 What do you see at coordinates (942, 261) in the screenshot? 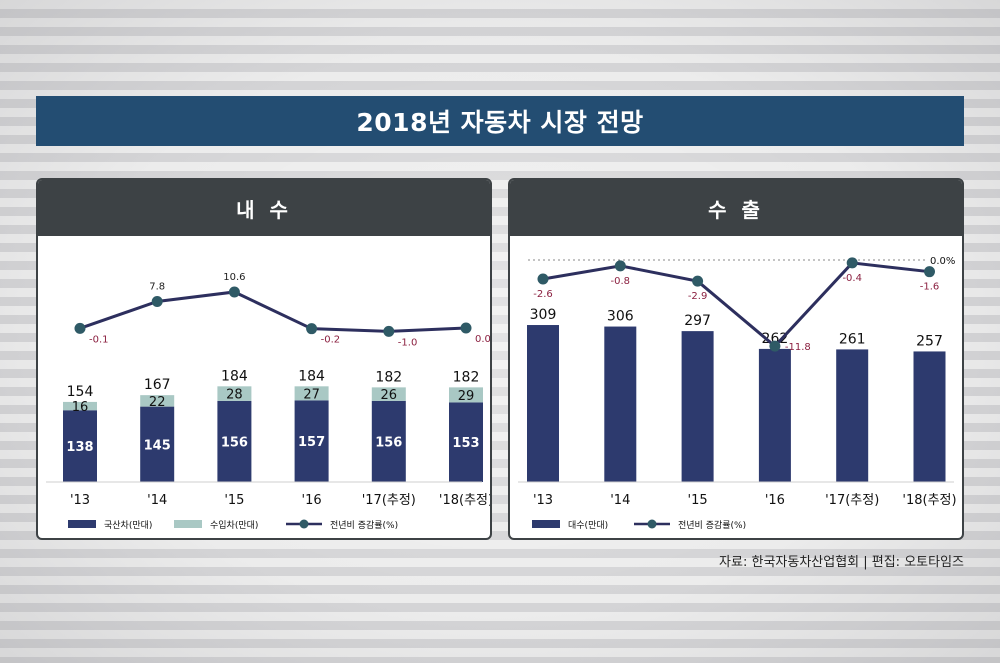
I see `zero-reference-label: 0.0%` at bounding box center [942, 261].